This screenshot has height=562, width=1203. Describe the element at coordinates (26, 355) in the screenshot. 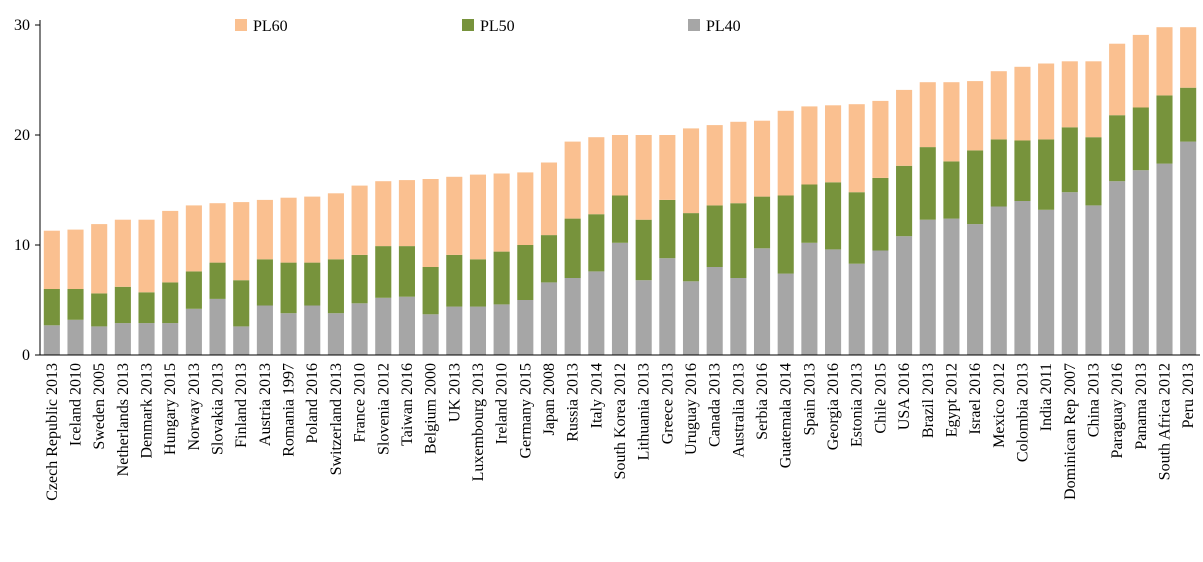

I see `y-tick-label: 0` at that location.